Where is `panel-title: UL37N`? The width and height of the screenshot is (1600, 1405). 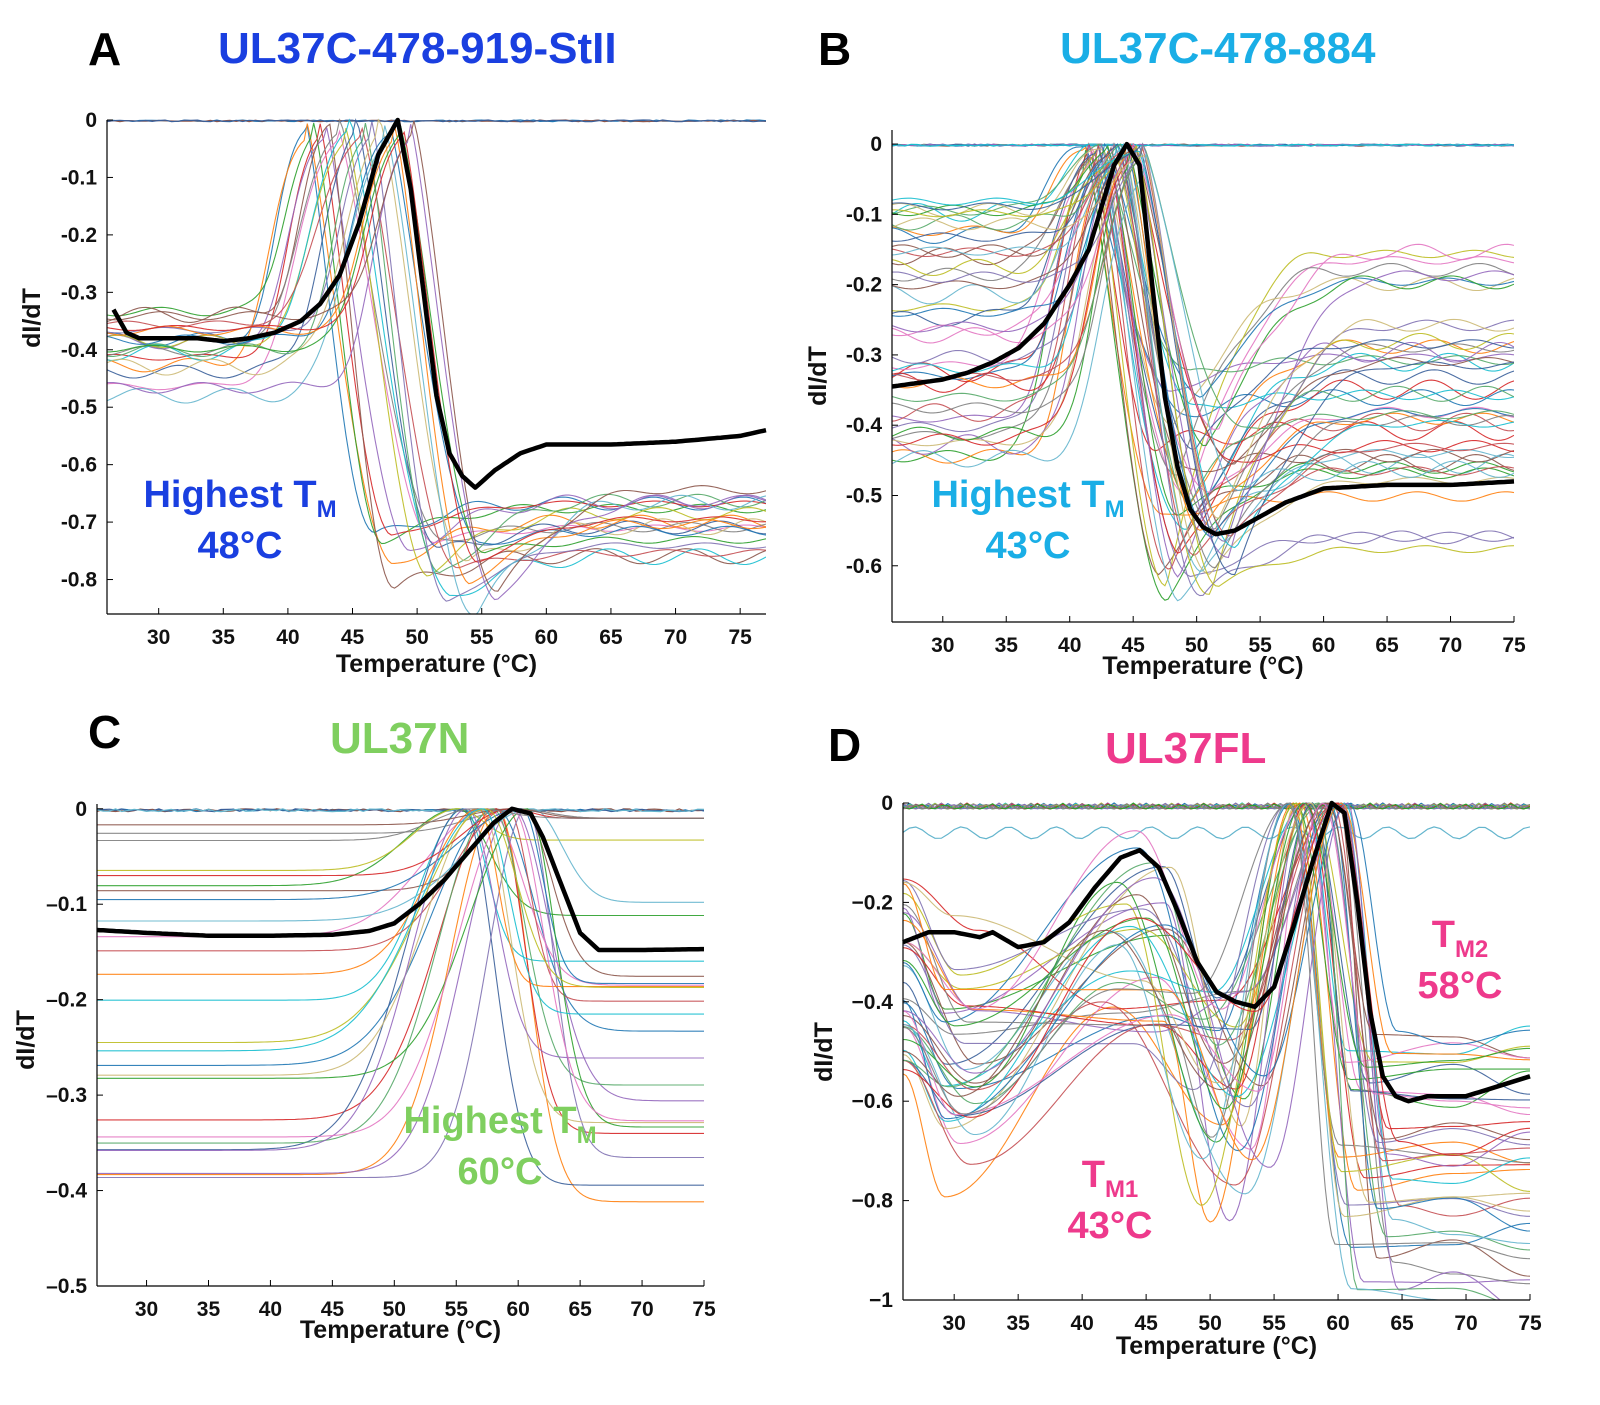 panel-title: UL37N is located at coordinates (400, 738).